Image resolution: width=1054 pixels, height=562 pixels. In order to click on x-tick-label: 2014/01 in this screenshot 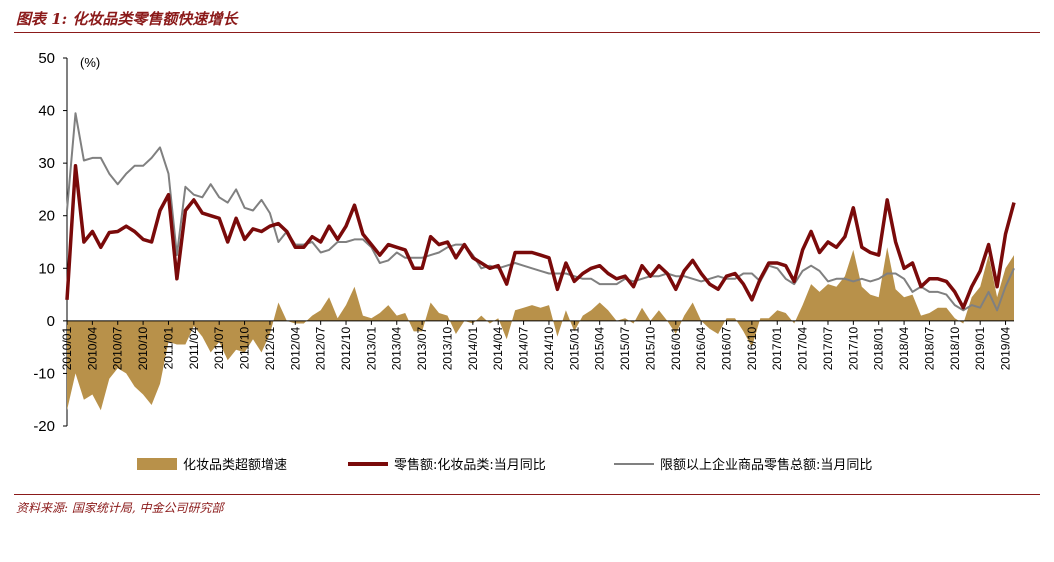, I will do `click(473, 349)`.